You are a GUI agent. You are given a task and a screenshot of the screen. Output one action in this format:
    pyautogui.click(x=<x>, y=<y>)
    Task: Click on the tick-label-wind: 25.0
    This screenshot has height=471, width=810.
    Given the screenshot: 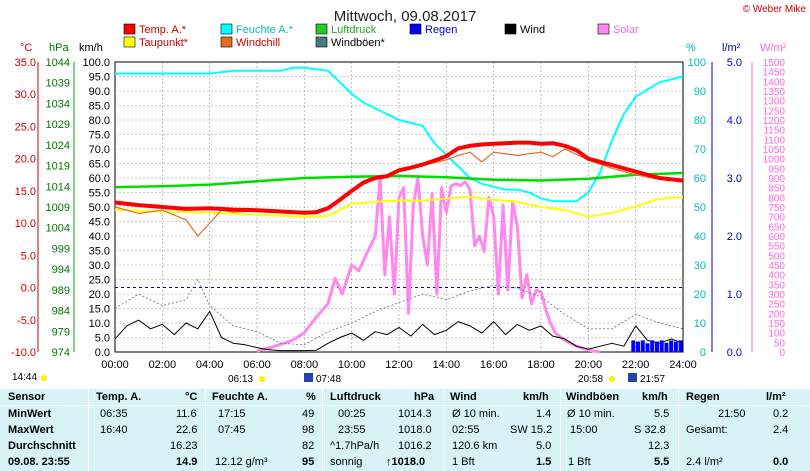 What is the action you would take?
    pyautogui.click(x=99, y=281)
    